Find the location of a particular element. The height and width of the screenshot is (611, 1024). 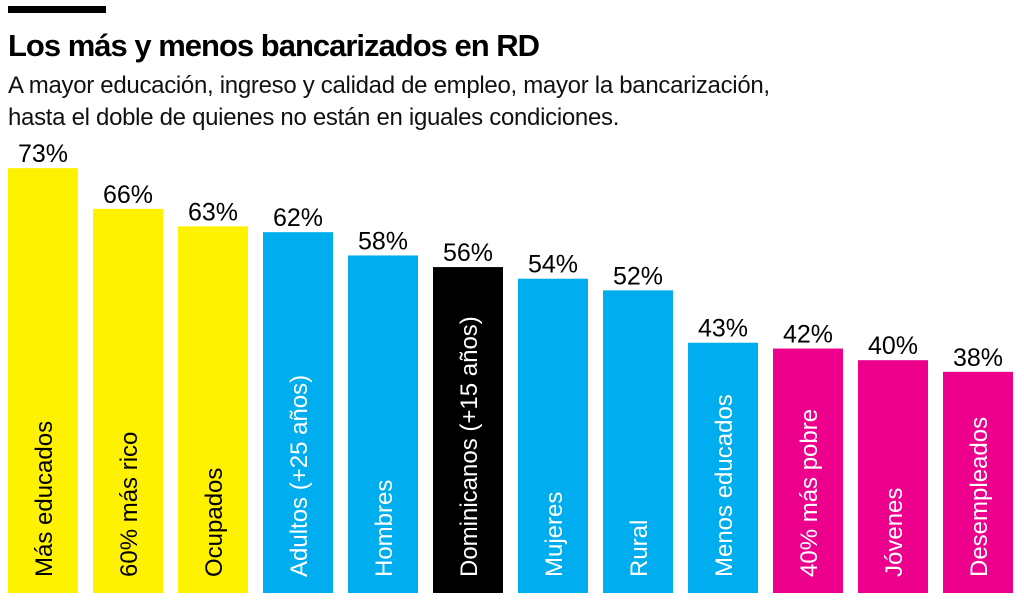

value-label-6: 54% is located at coordinates (553, 265).